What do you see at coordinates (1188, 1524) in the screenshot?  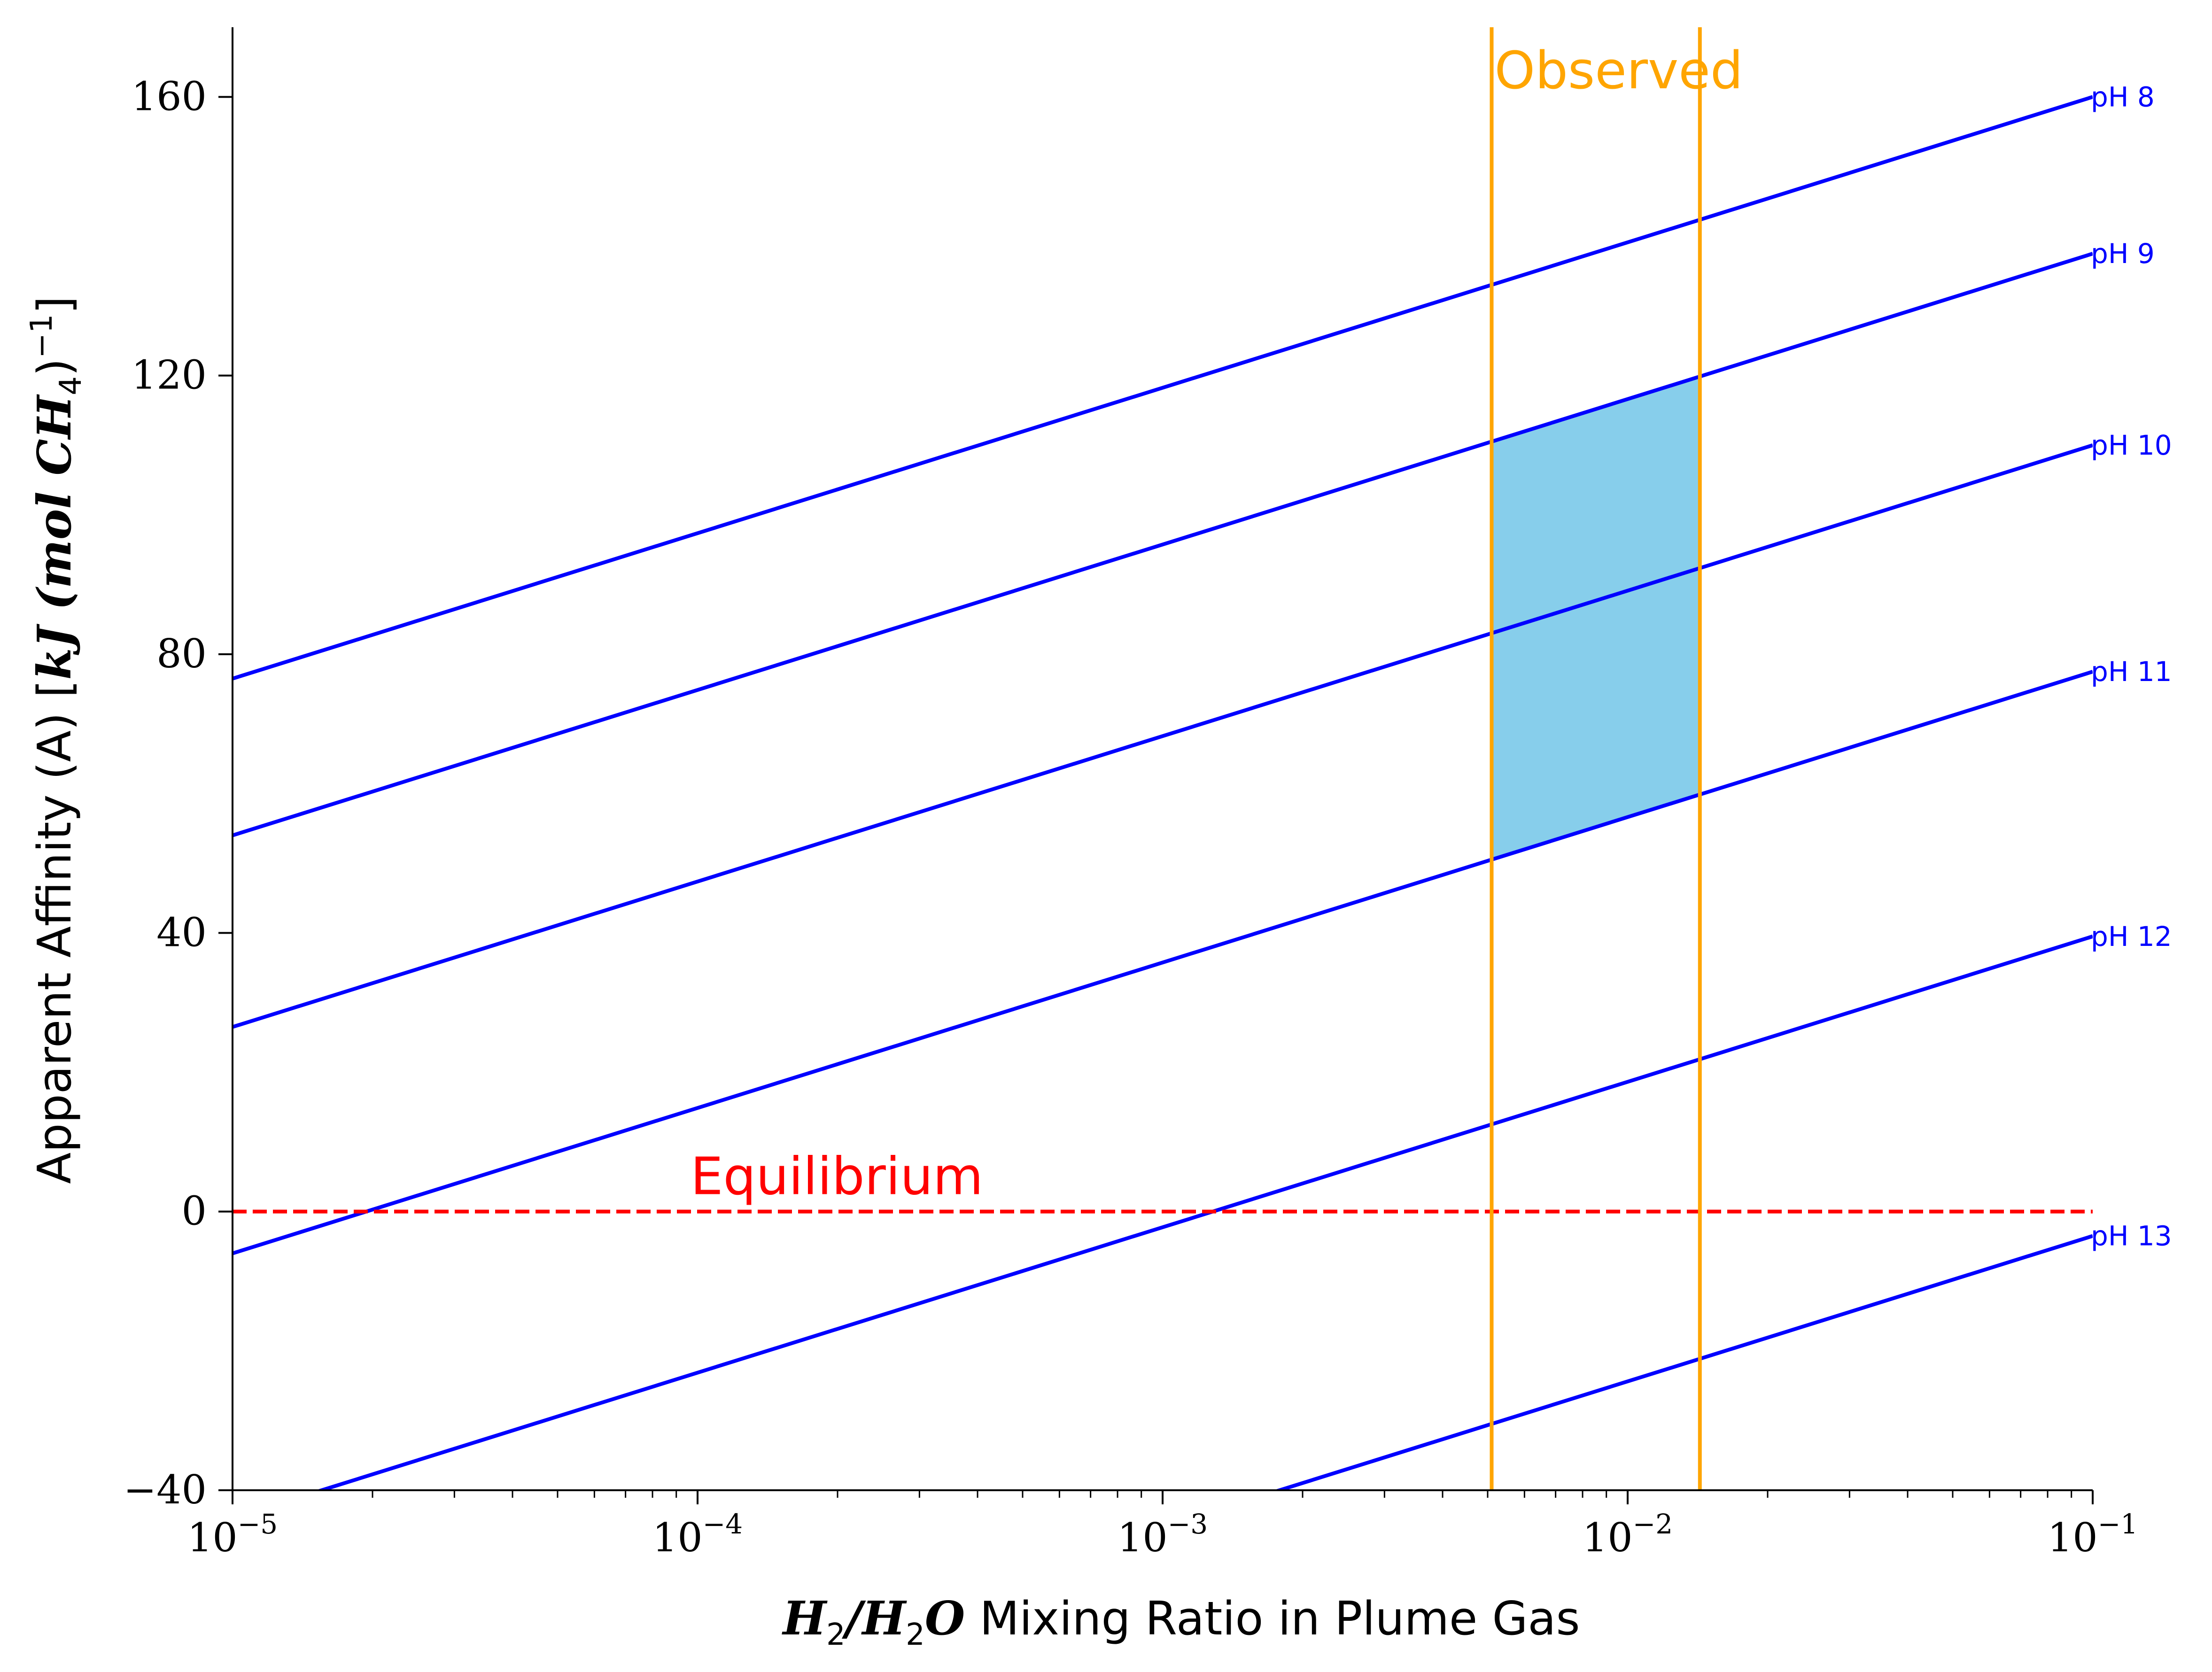 I see `x-tick-exponent: −3` at bounding box center [1188, 1524].